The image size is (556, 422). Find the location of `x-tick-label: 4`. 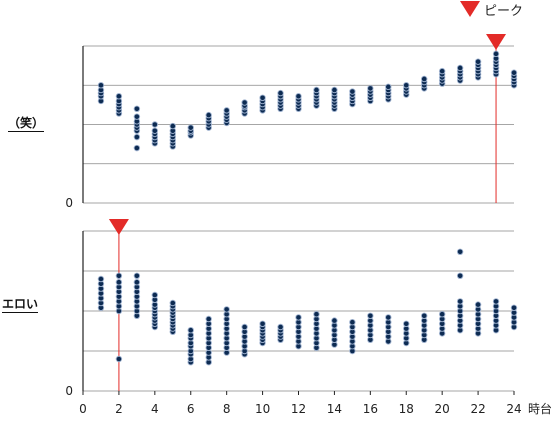

x-tick-label: 4 is located at coordinates (155, 409).